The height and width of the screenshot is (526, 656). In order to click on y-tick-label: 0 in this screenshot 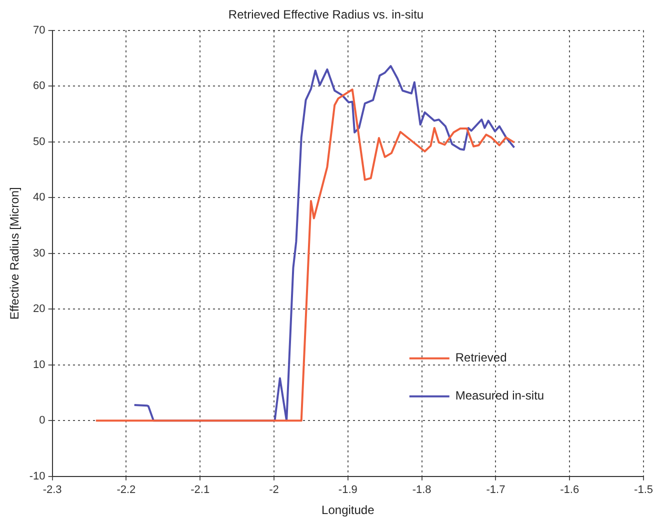, I will do `click(42, 420)`.